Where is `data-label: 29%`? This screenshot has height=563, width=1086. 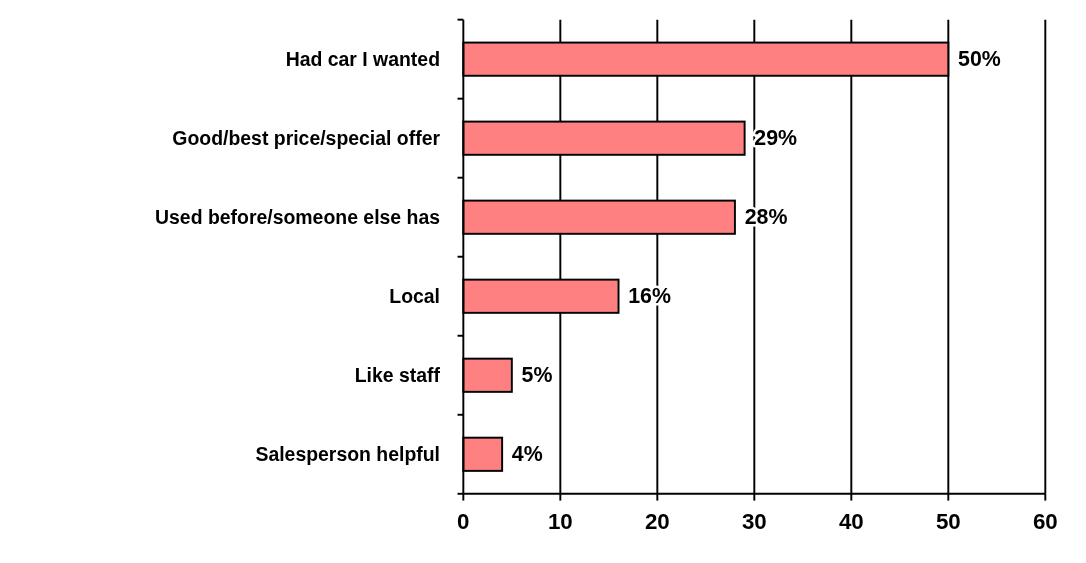
data-label: 29% is located at coordinates (776, 138).